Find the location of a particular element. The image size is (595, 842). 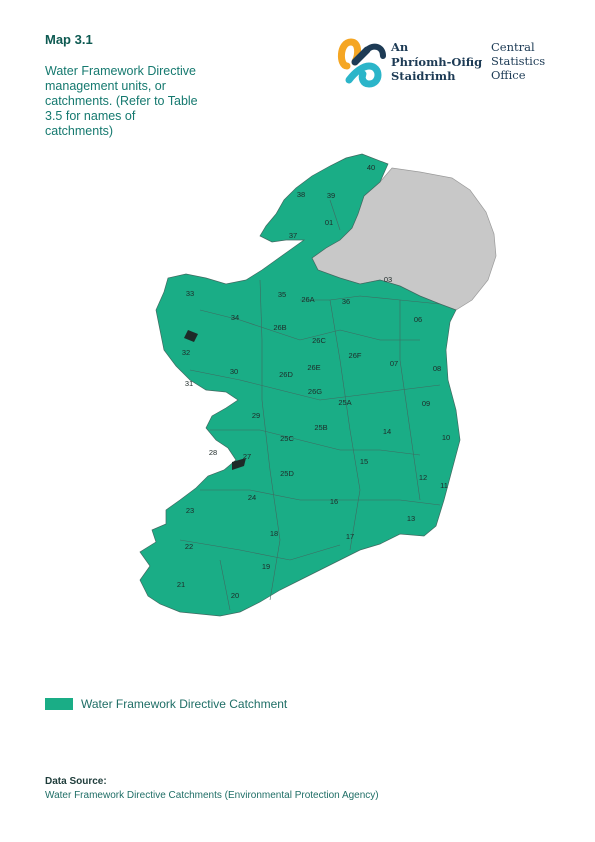

catchment-label: 23 is located at coordinates (190, 510).